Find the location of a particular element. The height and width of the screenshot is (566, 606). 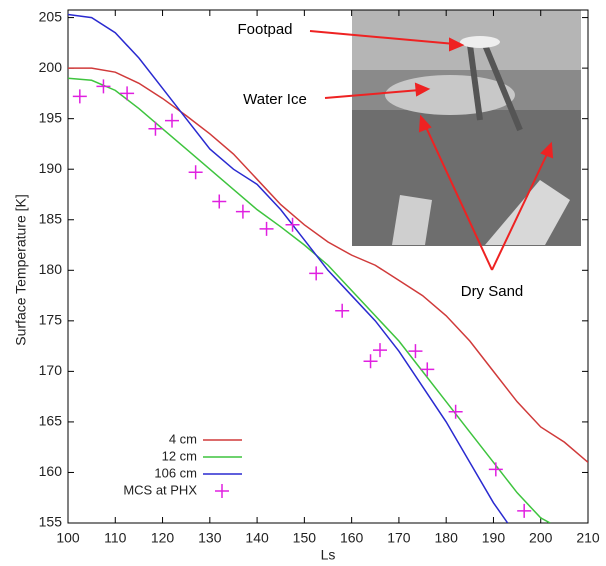

x-tick-label: 180 is located at coordinates (447, 538).